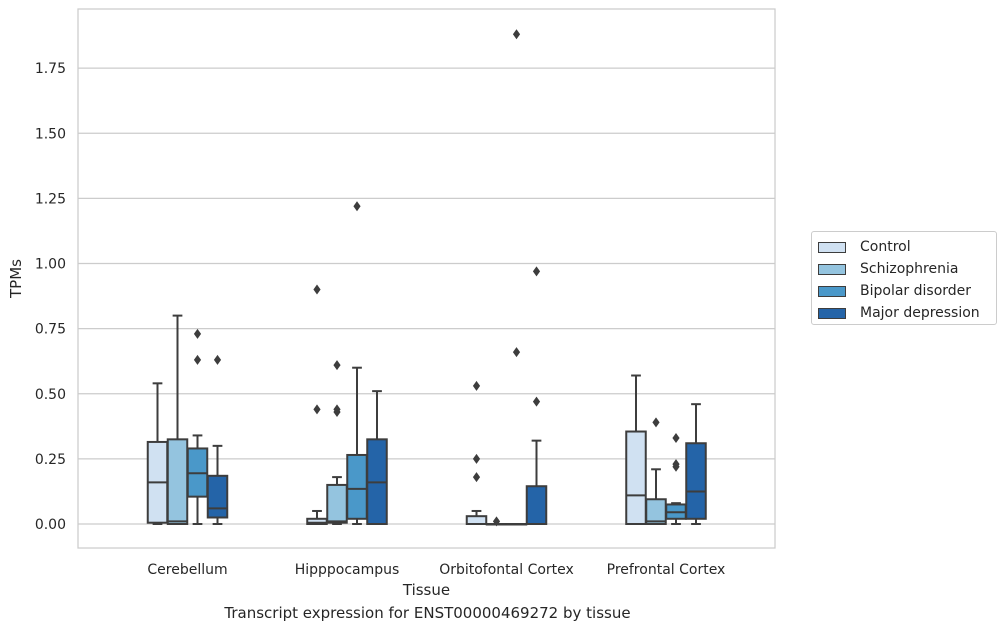 Image resolution: width=1007 pixels, height=634 pixels. Describe the element at coordinates (832, 269) in the screenshot. I see `legend-swatch-schizophrenia` at that location.